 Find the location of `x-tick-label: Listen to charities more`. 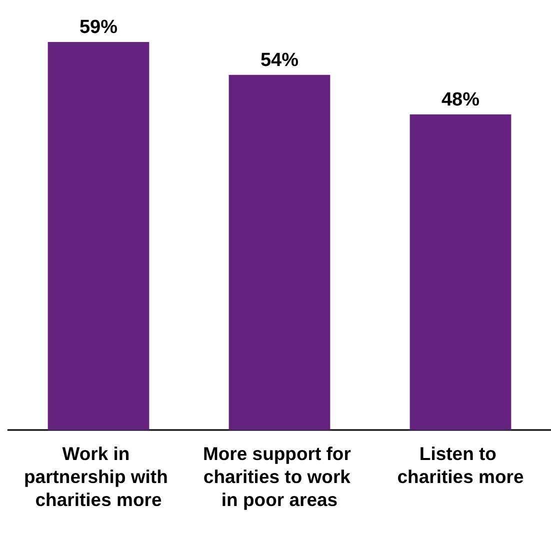

x-tick-label: Listen to charities more is located at coordinates (460, 465).